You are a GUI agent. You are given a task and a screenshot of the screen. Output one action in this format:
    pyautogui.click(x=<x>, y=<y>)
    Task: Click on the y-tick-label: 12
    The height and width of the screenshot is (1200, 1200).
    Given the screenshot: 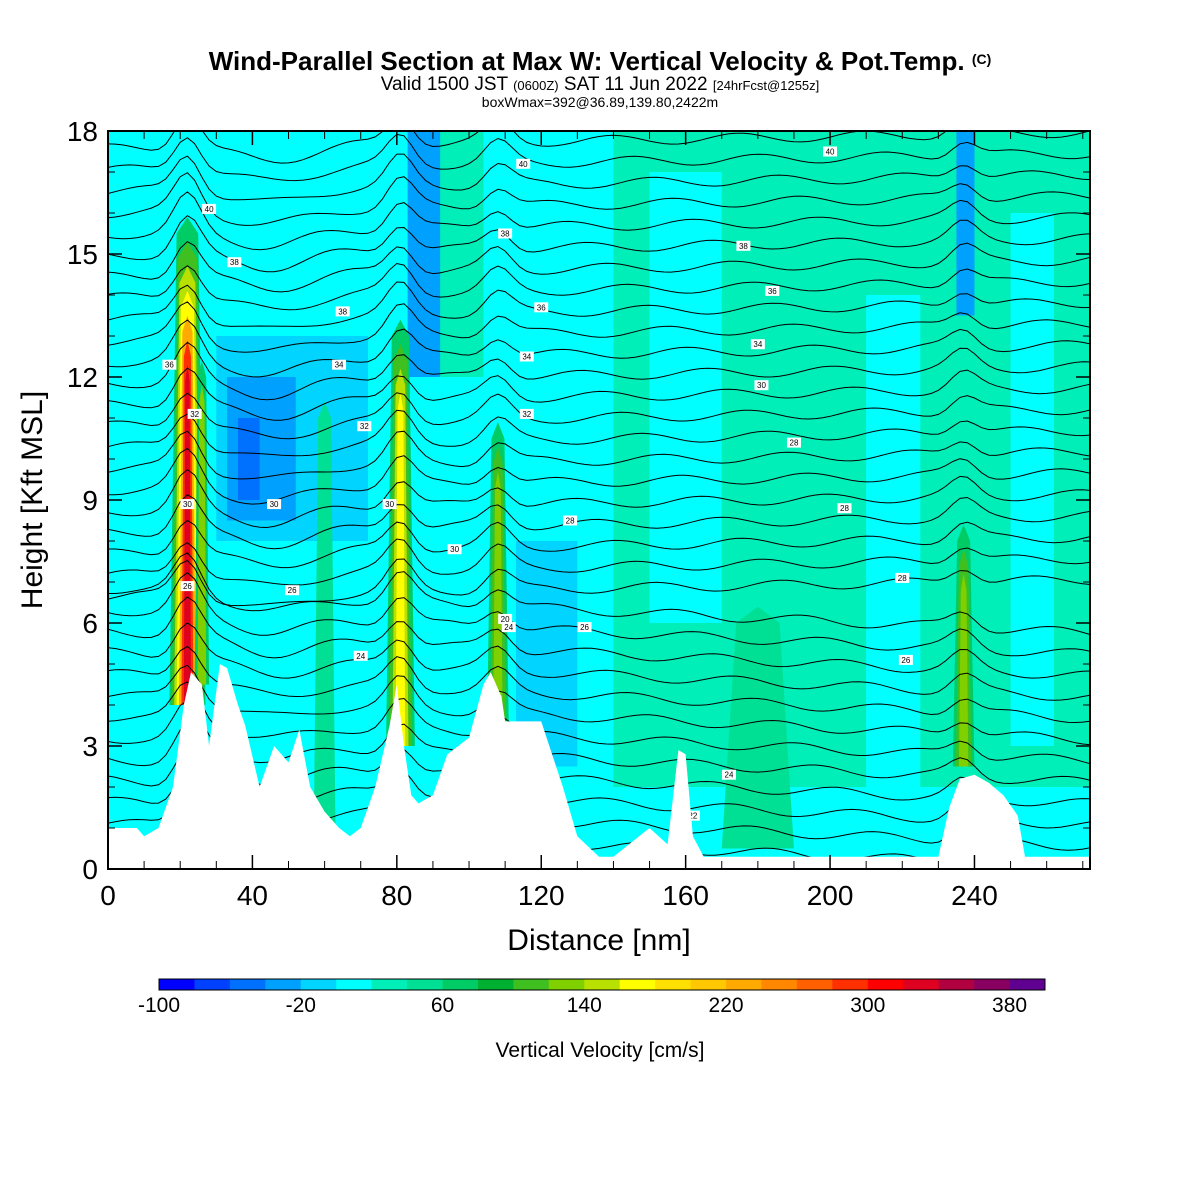 What is the action you would take?
    pyautogui.click(x=82, y=377)
    